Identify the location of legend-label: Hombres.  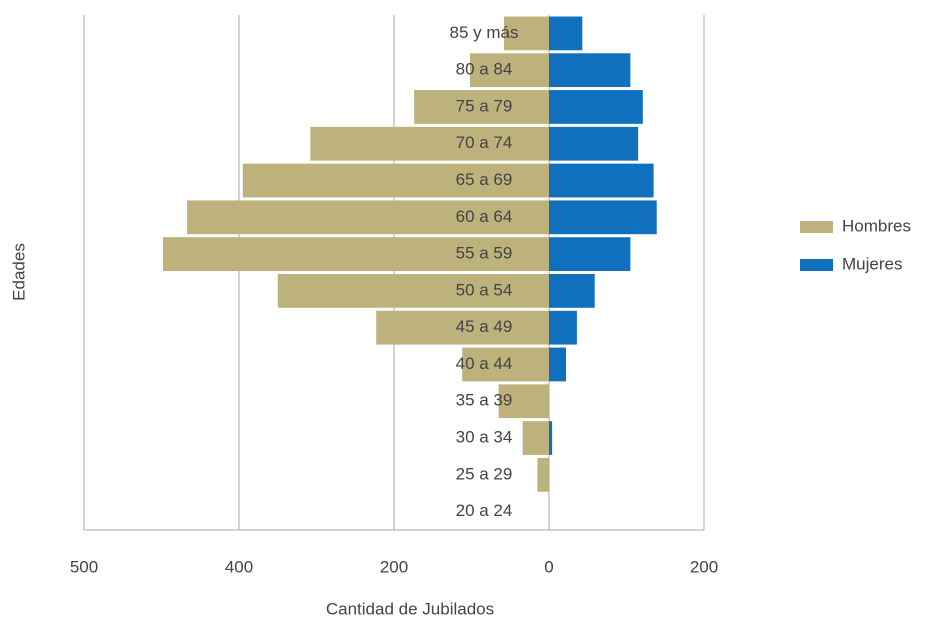
(876, 225).